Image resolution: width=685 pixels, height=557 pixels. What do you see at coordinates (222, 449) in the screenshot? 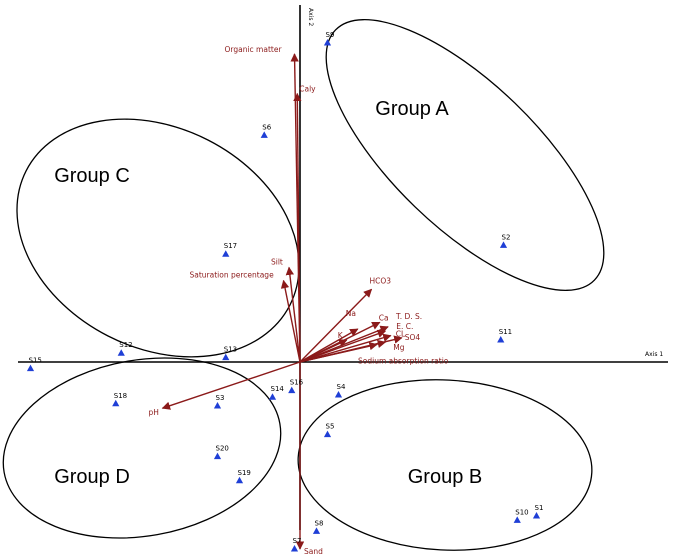
I see `site-label-s20: S20` at bounding box center [222, 449].